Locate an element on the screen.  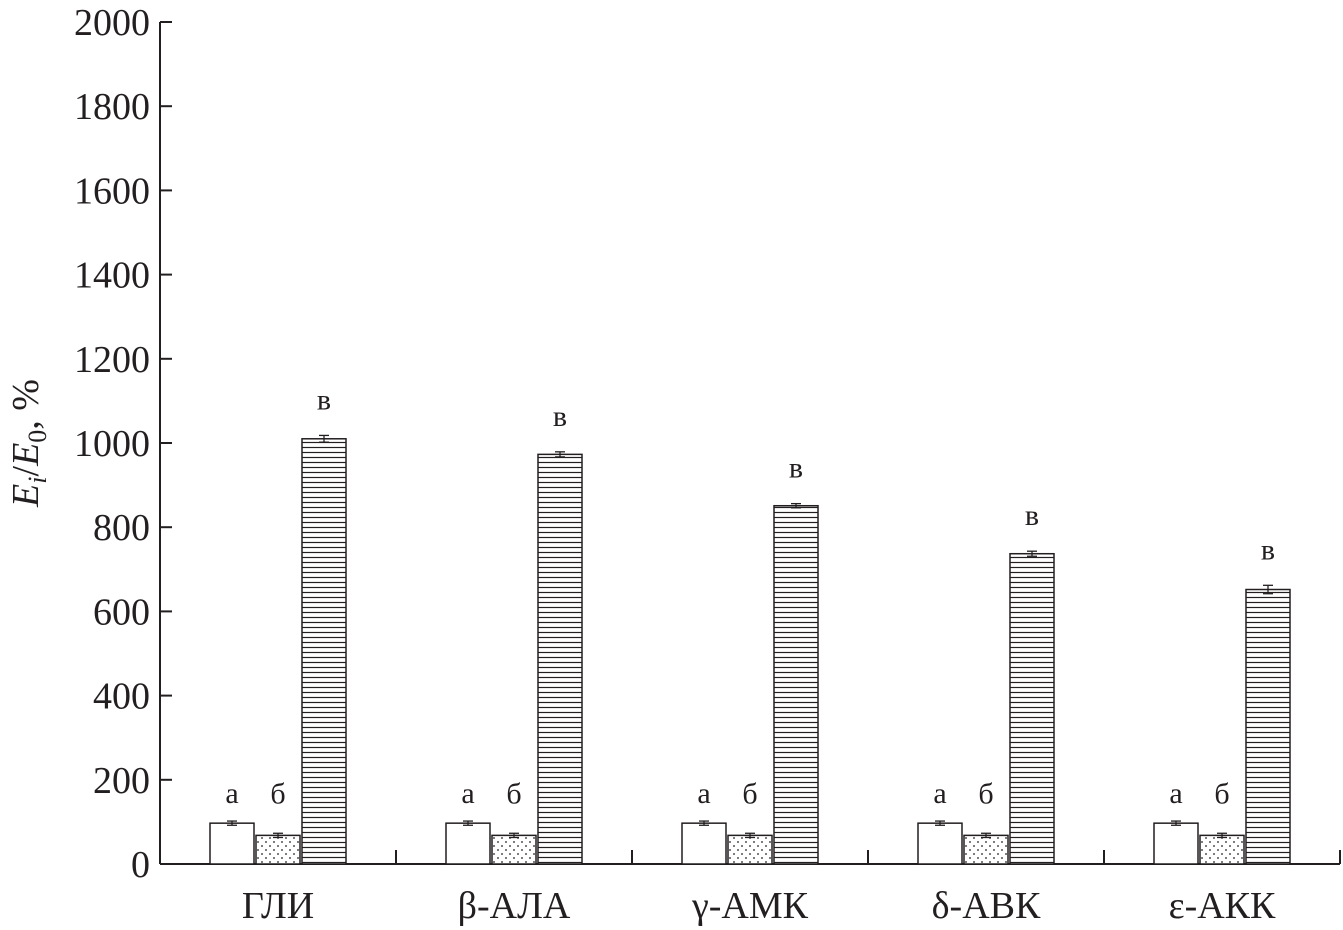
y-tick-label: 800 is located at coordinates (121, 528).